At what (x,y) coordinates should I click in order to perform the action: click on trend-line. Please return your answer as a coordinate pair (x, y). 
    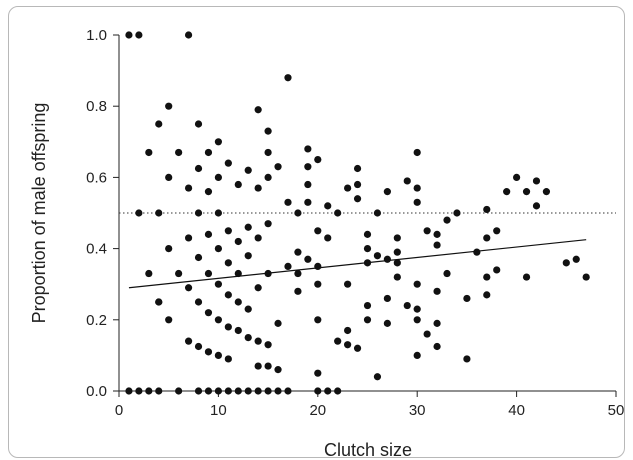
    Looking at the image, I should click on (357, 264).